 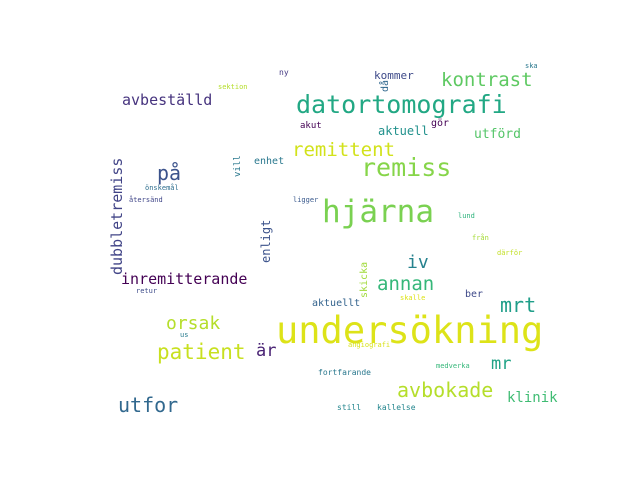 What do you see at coordinates (531, 66) in the screenshot?
I see `word-ska: ska` at bounding box center [531, 66].